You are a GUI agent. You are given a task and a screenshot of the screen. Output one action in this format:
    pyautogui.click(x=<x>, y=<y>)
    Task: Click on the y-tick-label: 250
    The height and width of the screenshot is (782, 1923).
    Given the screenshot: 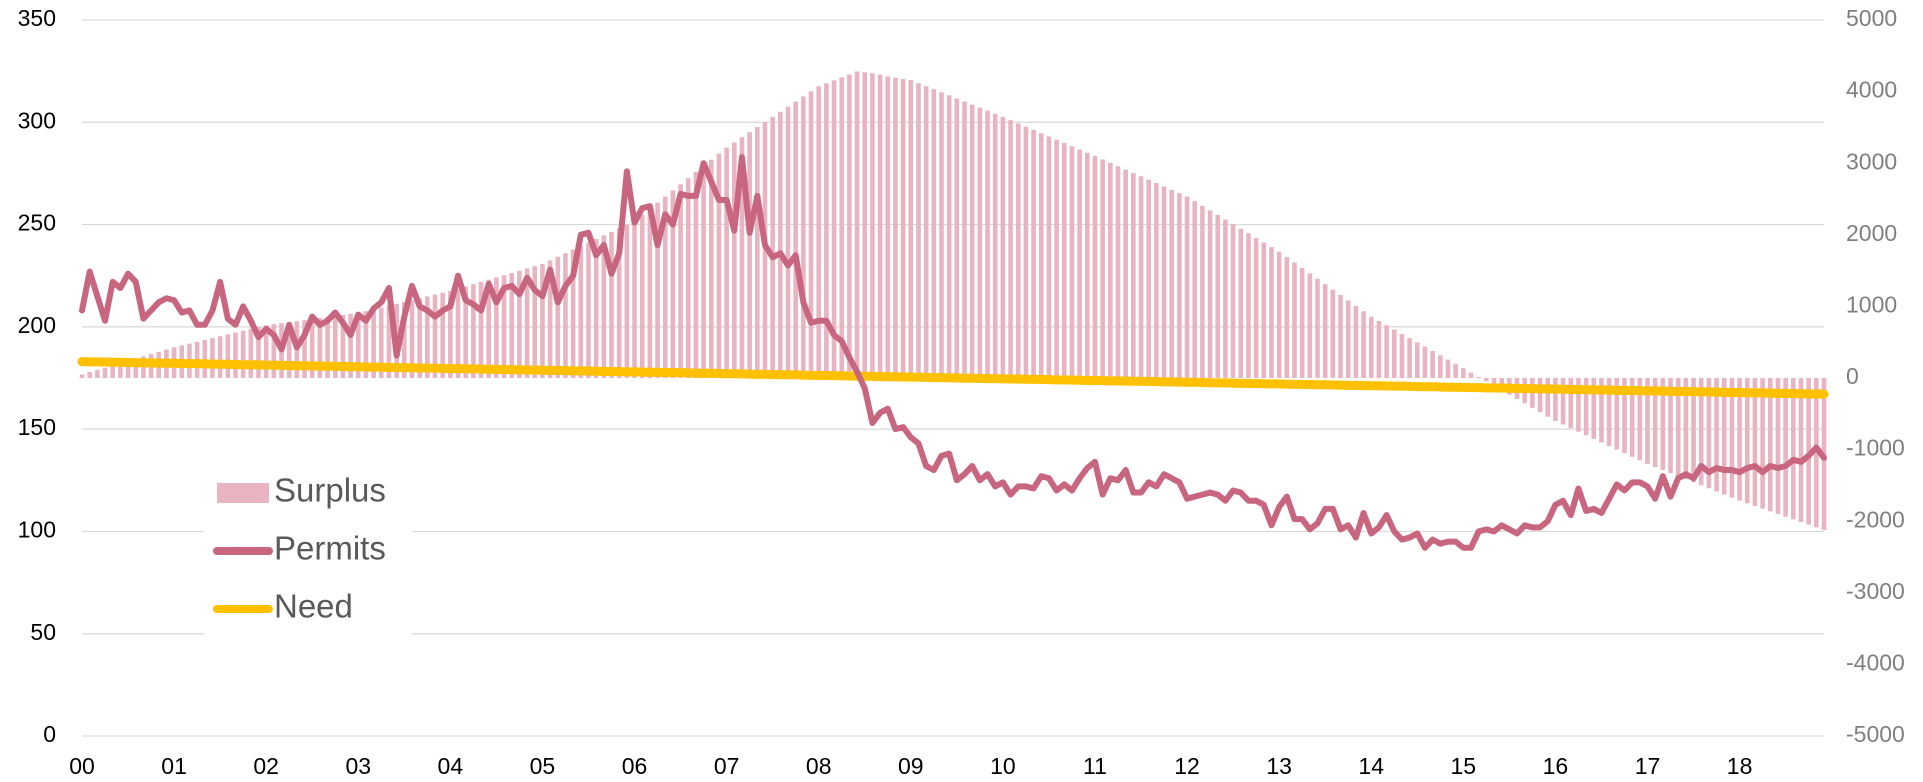 What is the action you would take?
    pyautogui.click(x=37, y=223)
    